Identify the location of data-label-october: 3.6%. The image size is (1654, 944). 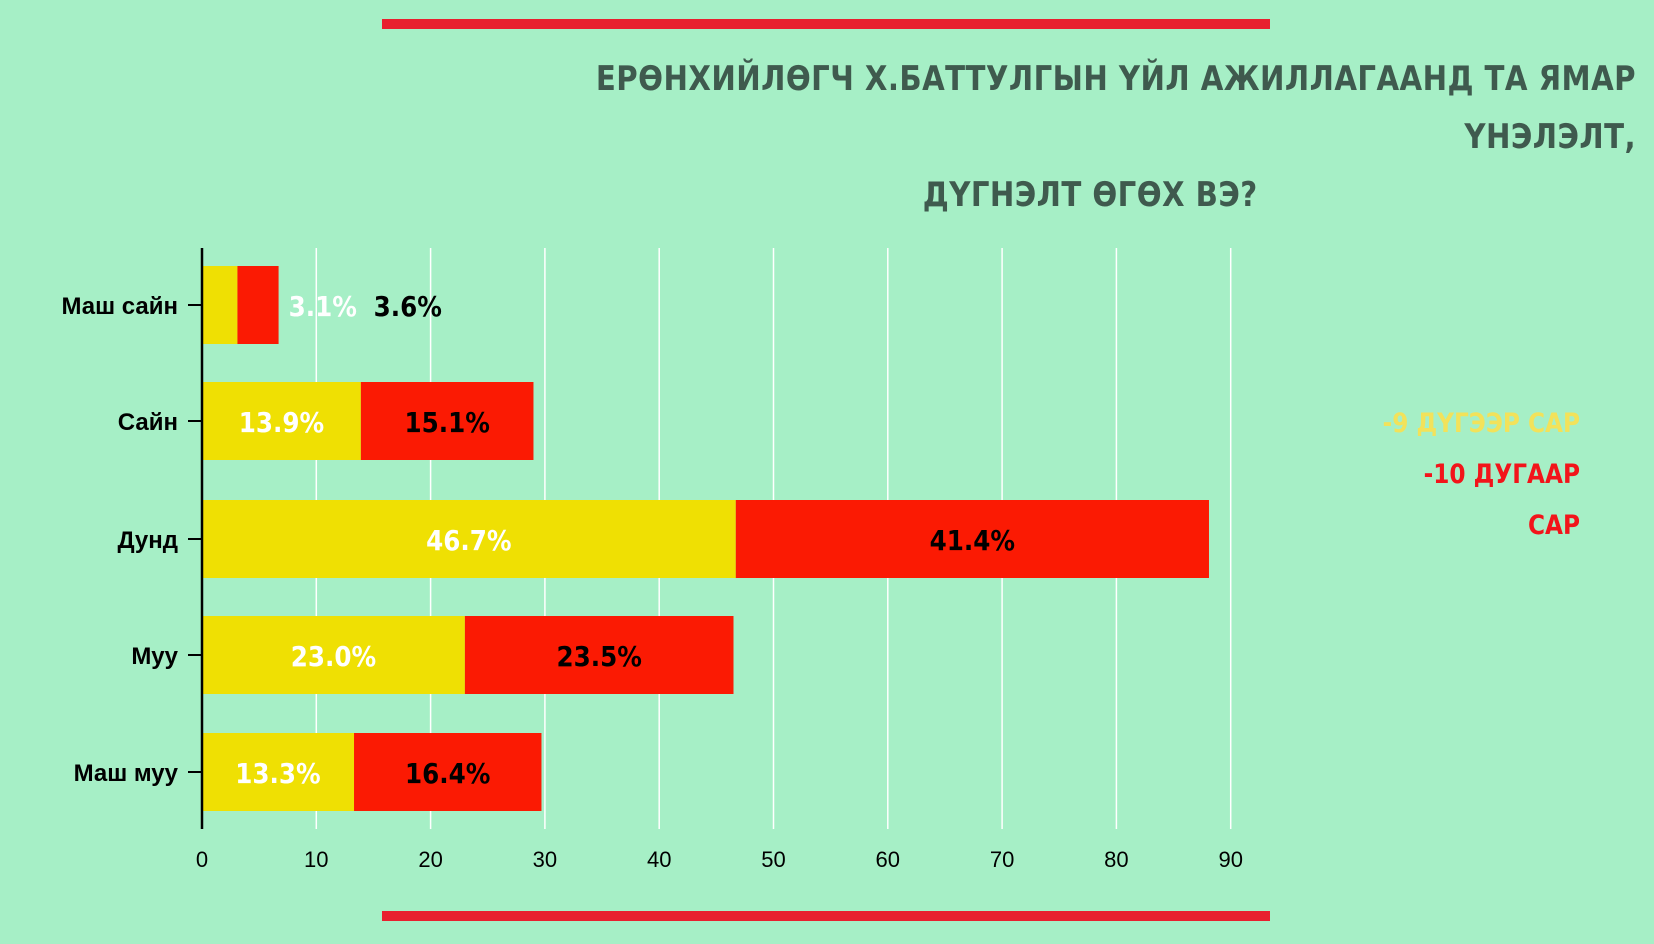
(408, 308).